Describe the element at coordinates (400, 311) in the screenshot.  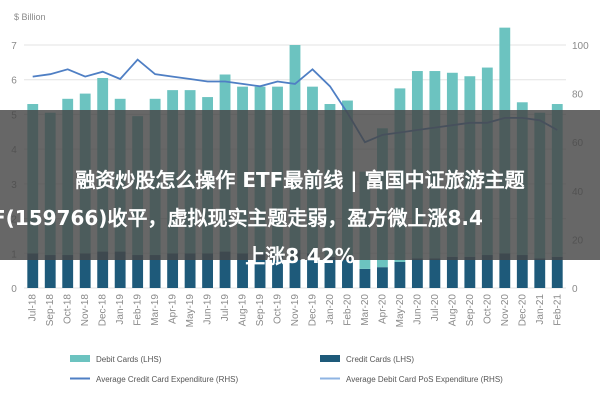
I see `x-tick-label: May-20` at that location.